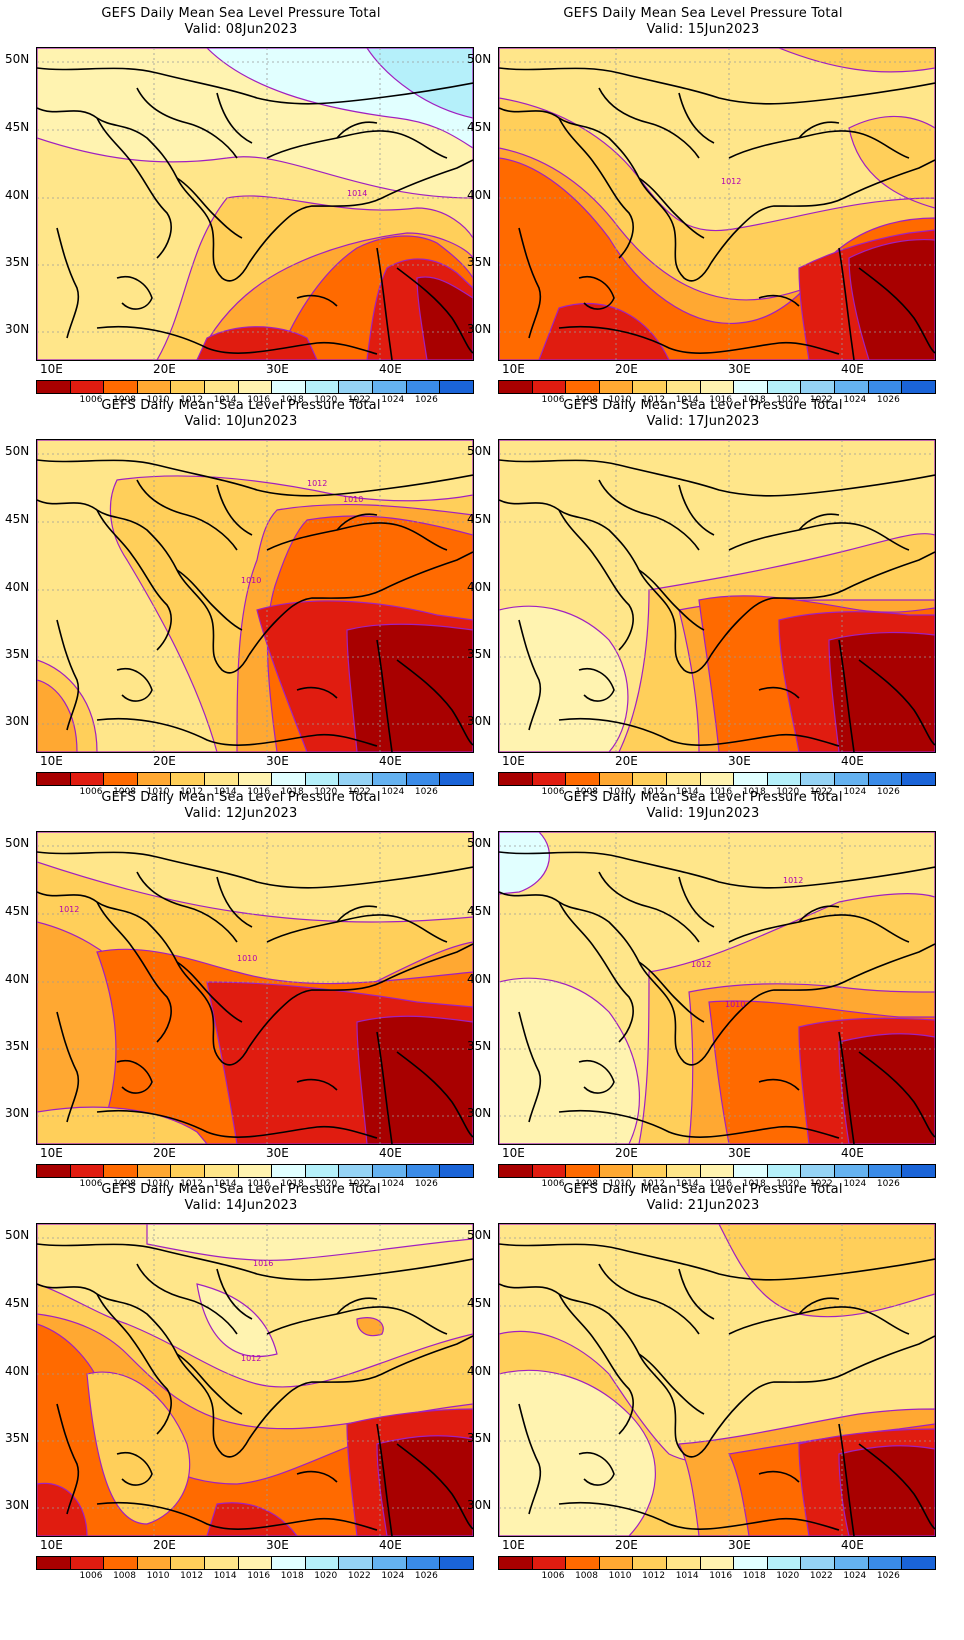  What do you see at coordinates (479, 843) in the screenshot?
I see `latitude-label: 50N` at bounding box center [479, 843].